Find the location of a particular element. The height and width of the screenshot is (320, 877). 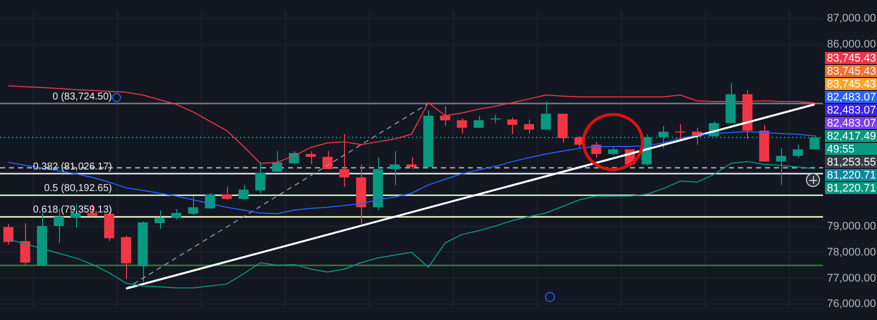

y-tick-label: 76,000.00 is located at coordinates (851, 304).